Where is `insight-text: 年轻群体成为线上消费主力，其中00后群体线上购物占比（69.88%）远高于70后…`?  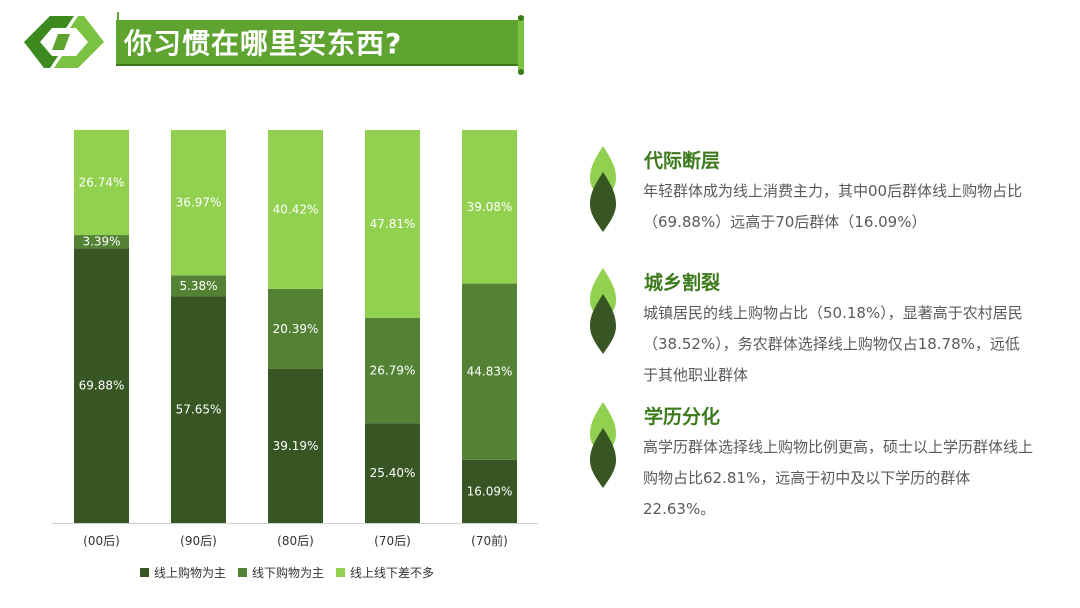
insight-text: 年轻群体成为线上消费主力，其中00后群体线上购物占比（69.88%）远高于70后… is located at coordinates (833, 206).